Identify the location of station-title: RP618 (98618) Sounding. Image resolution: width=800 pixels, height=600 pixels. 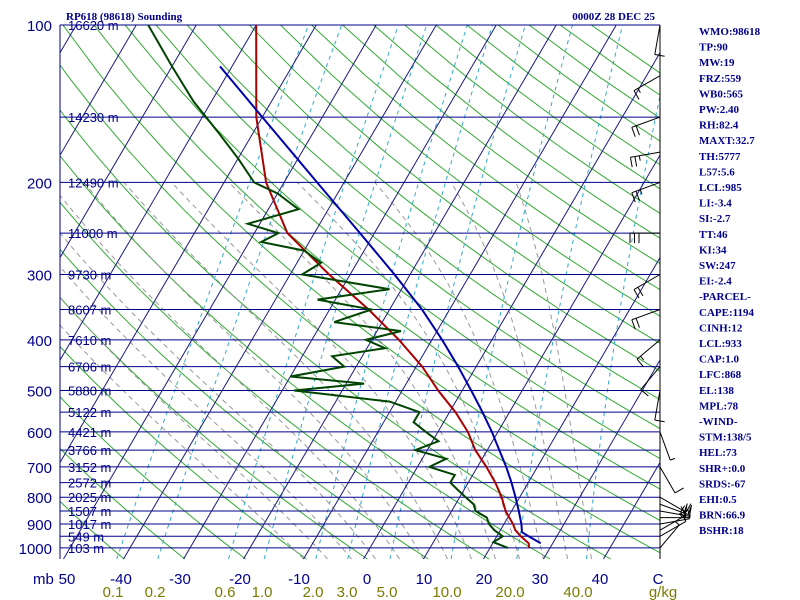
(124, 17).